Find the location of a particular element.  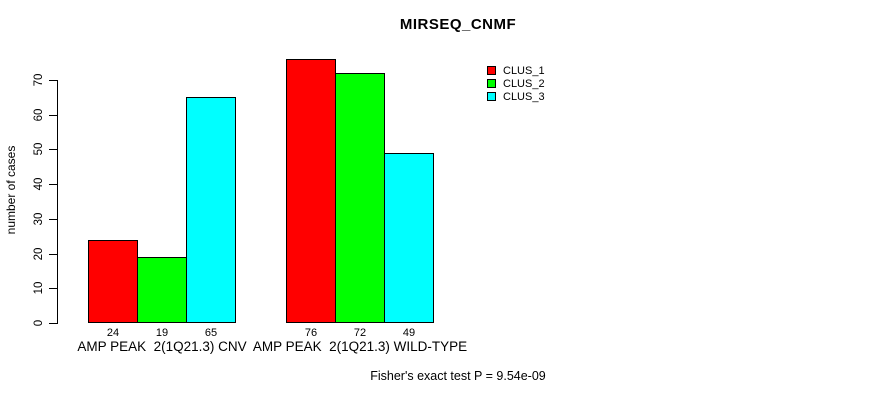

legend-row: CLUS_1 is located at coordinates (516, 70).